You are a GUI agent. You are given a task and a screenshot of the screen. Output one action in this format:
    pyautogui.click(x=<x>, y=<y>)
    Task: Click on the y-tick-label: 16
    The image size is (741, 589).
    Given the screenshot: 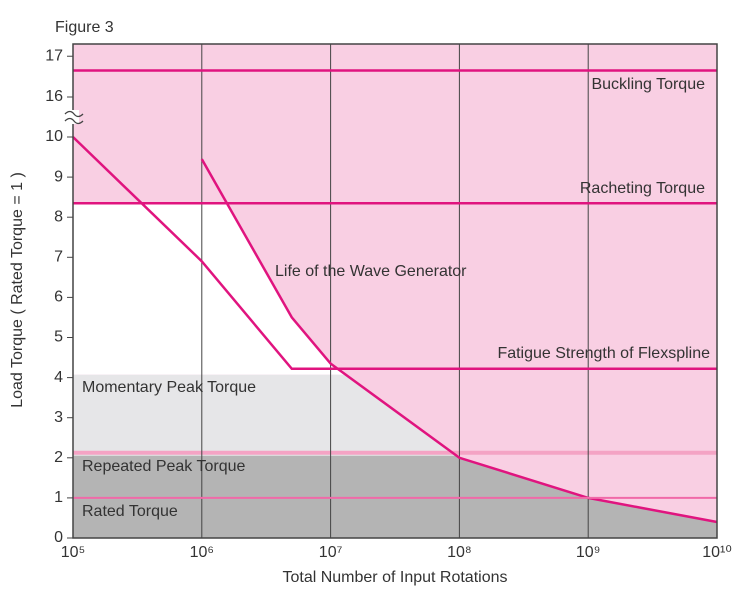 What is the action you would take?
    pyautogui.click(x=54, y=96)
    